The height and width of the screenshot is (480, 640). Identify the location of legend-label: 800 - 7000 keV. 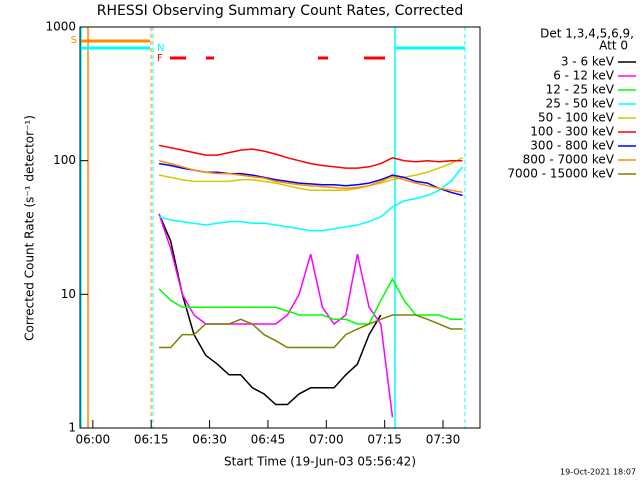
(569, 160).